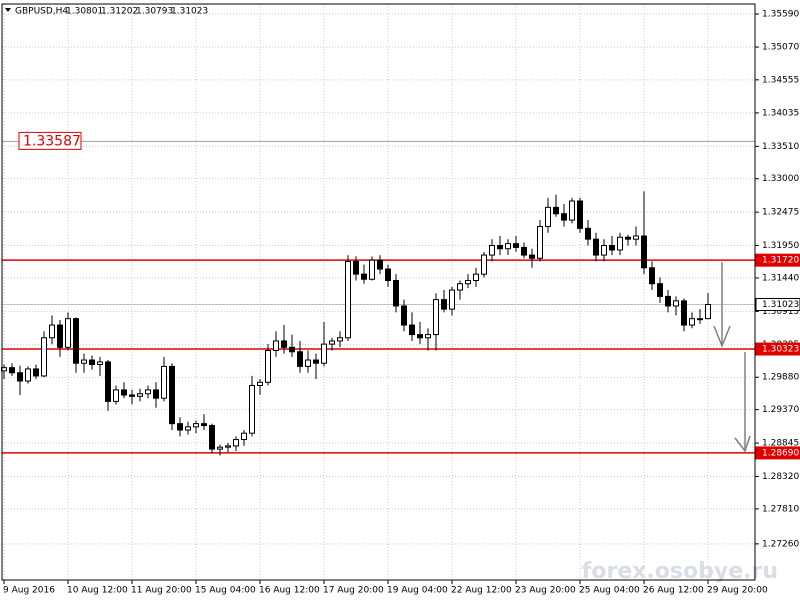 This screenshot has width=800, height=600. What do you see at coordinates (737, 591) in the screenshot?
I see `x-tick-label: 29 Aug 20:00` at bounding box center [737, 591].